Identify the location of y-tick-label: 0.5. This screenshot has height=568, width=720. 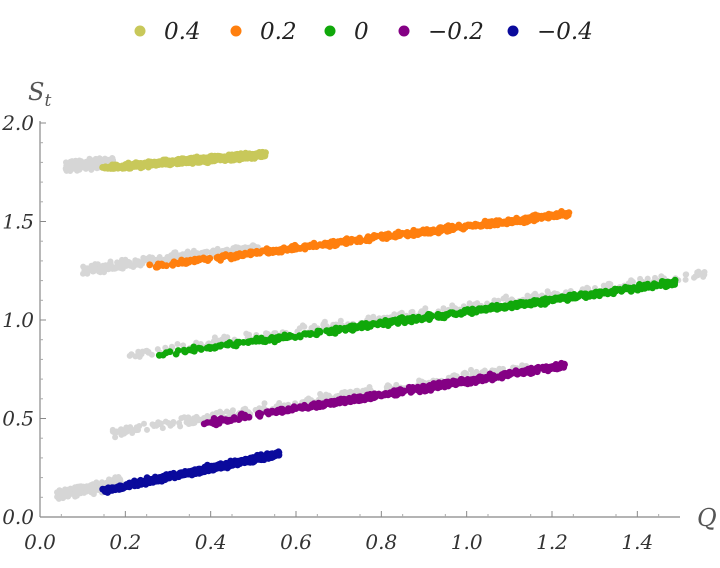
(18, 419).